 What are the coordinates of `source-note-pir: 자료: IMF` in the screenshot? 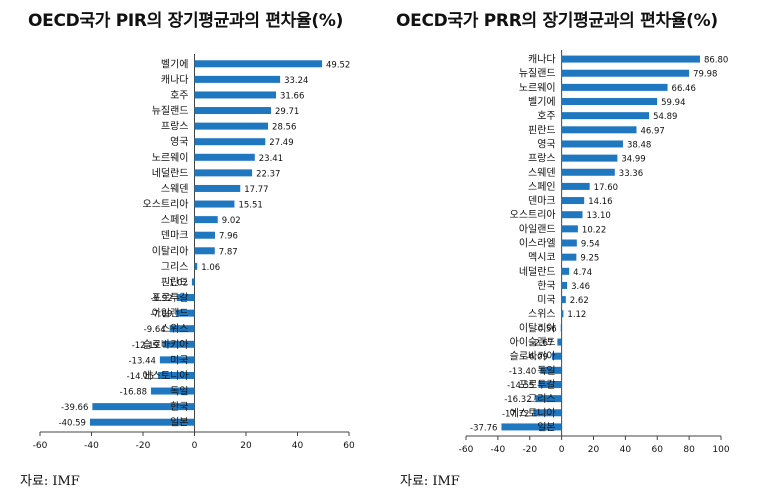 It's located at (52, 479).